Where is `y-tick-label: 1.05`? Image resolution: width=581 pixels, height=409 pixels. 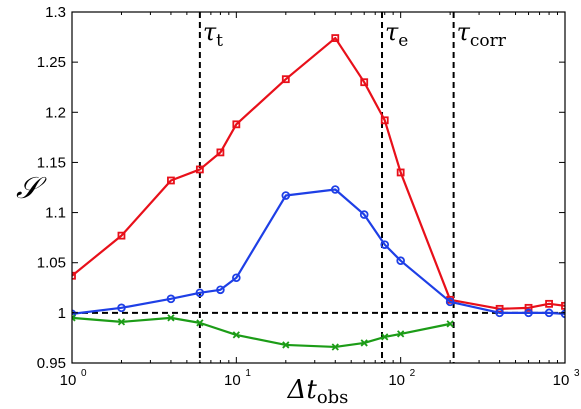
y-tick-label: 1.05 is located at coordinates (51, 263).